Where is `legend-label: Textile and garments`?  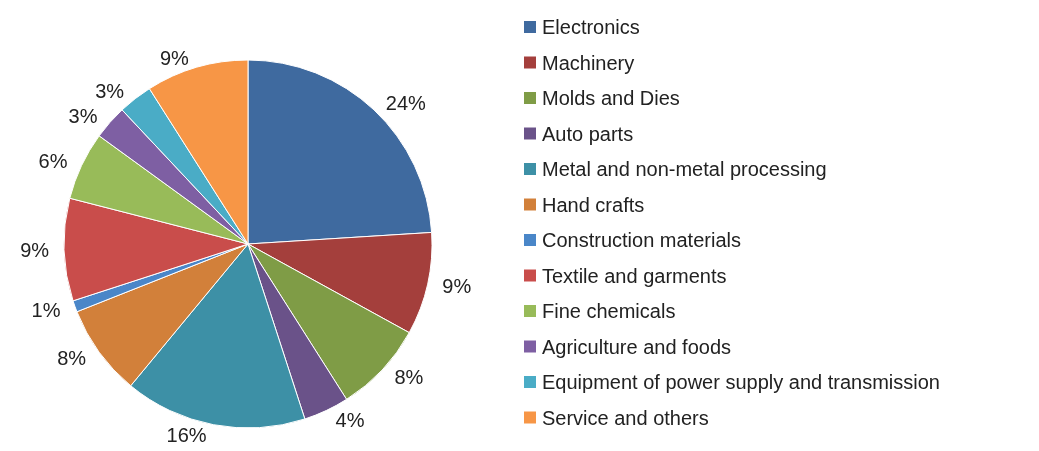
legend-label: Textile and garments is located at coordinates (634, 275).